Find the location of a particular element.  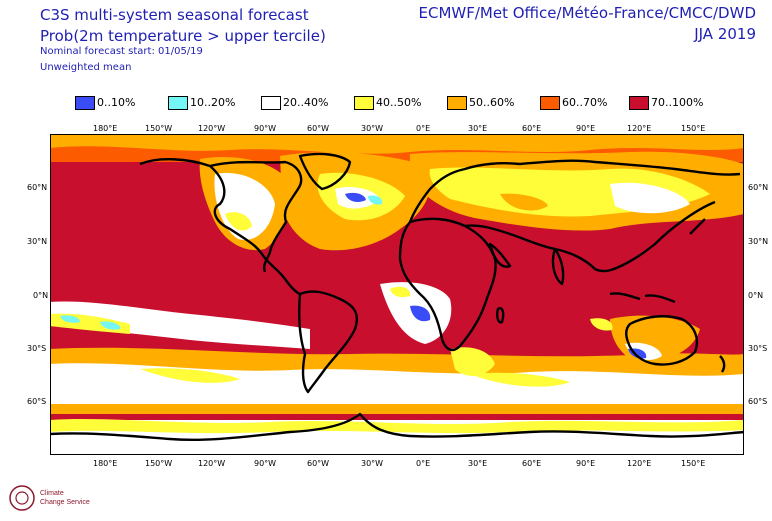

logo-circle-icon is located at coordinates (22, 498).